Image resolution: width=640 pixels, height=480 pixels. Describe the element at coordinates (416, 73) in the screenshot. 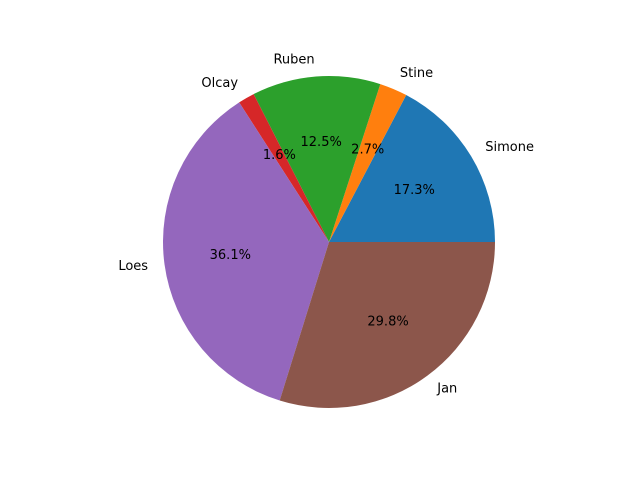

I see `pie-label-stine: Stine` at that location.